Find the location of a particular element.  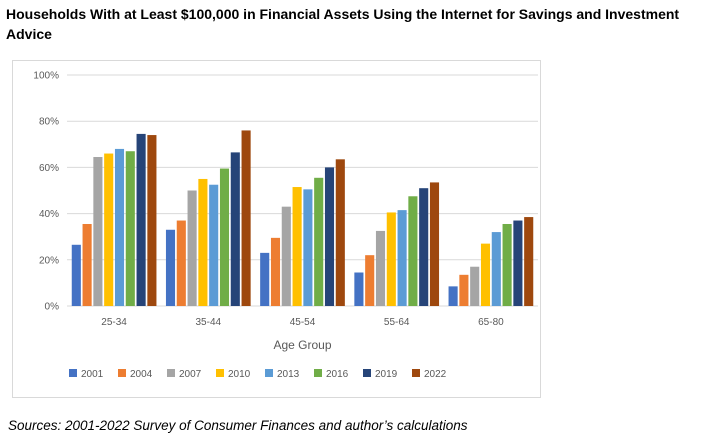

x-axis-ticks: 25-34 35-44 45-54 55-64 65-80 is located at coordinates (302, 322).